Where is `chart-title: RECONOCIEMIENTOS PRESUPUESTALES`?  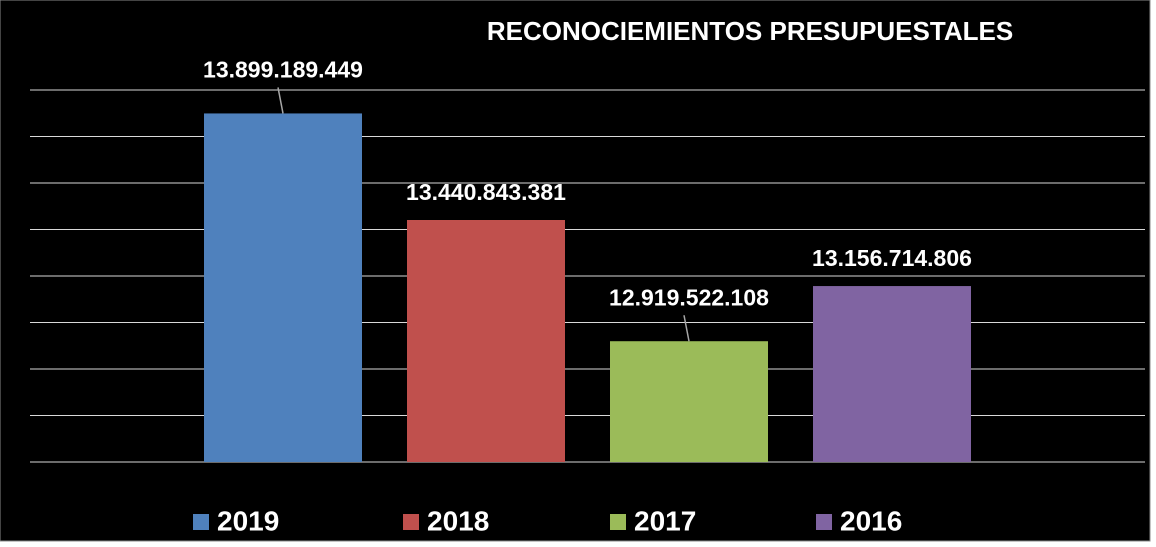 chart-title: RECONOCIEMIENTOS PRESUPUESTALES is located at coordinates (750, 31).